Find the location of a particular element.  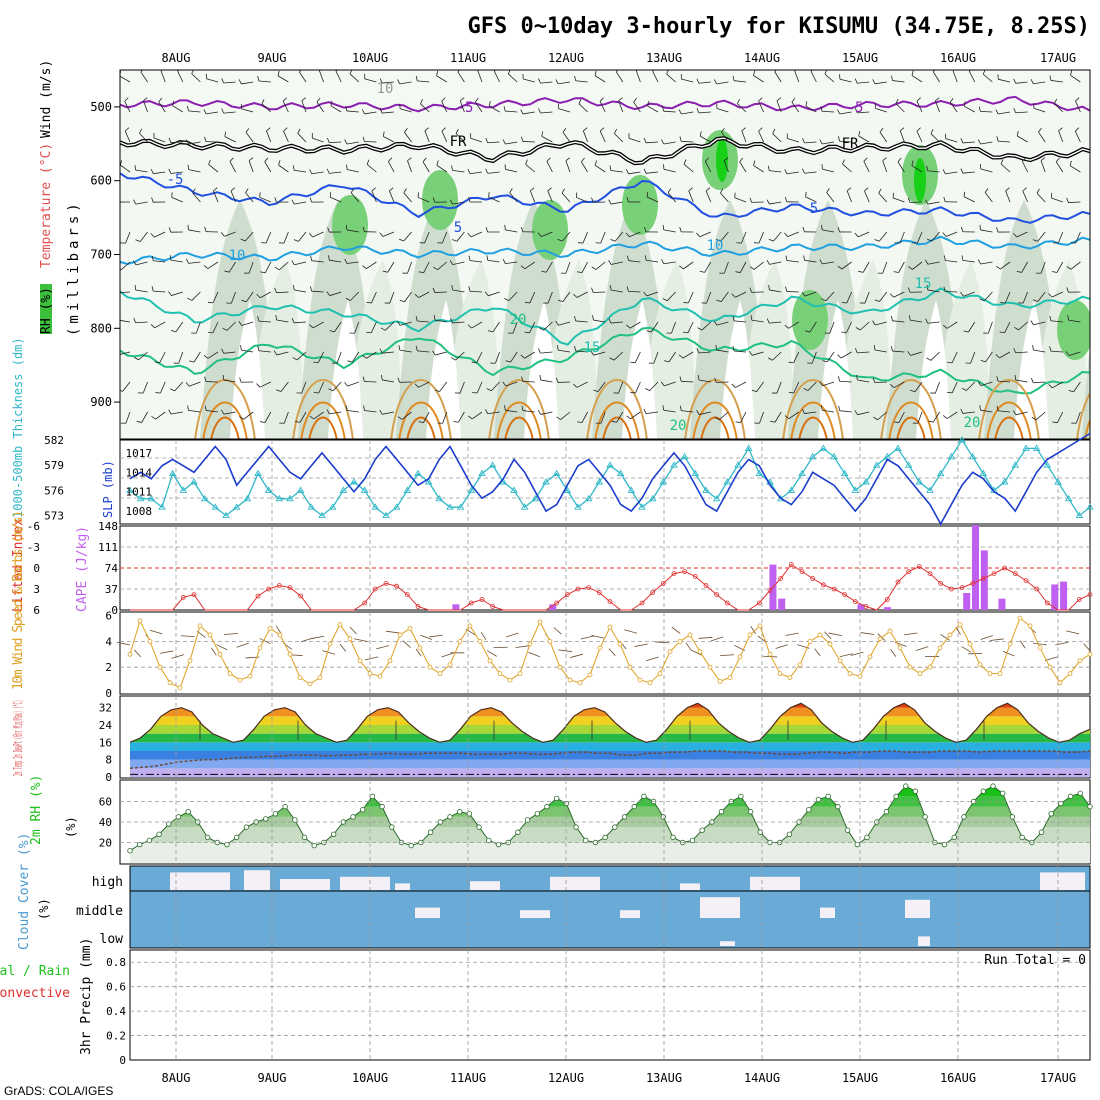

cloud-high-cell is located at coordinates (690, 886).